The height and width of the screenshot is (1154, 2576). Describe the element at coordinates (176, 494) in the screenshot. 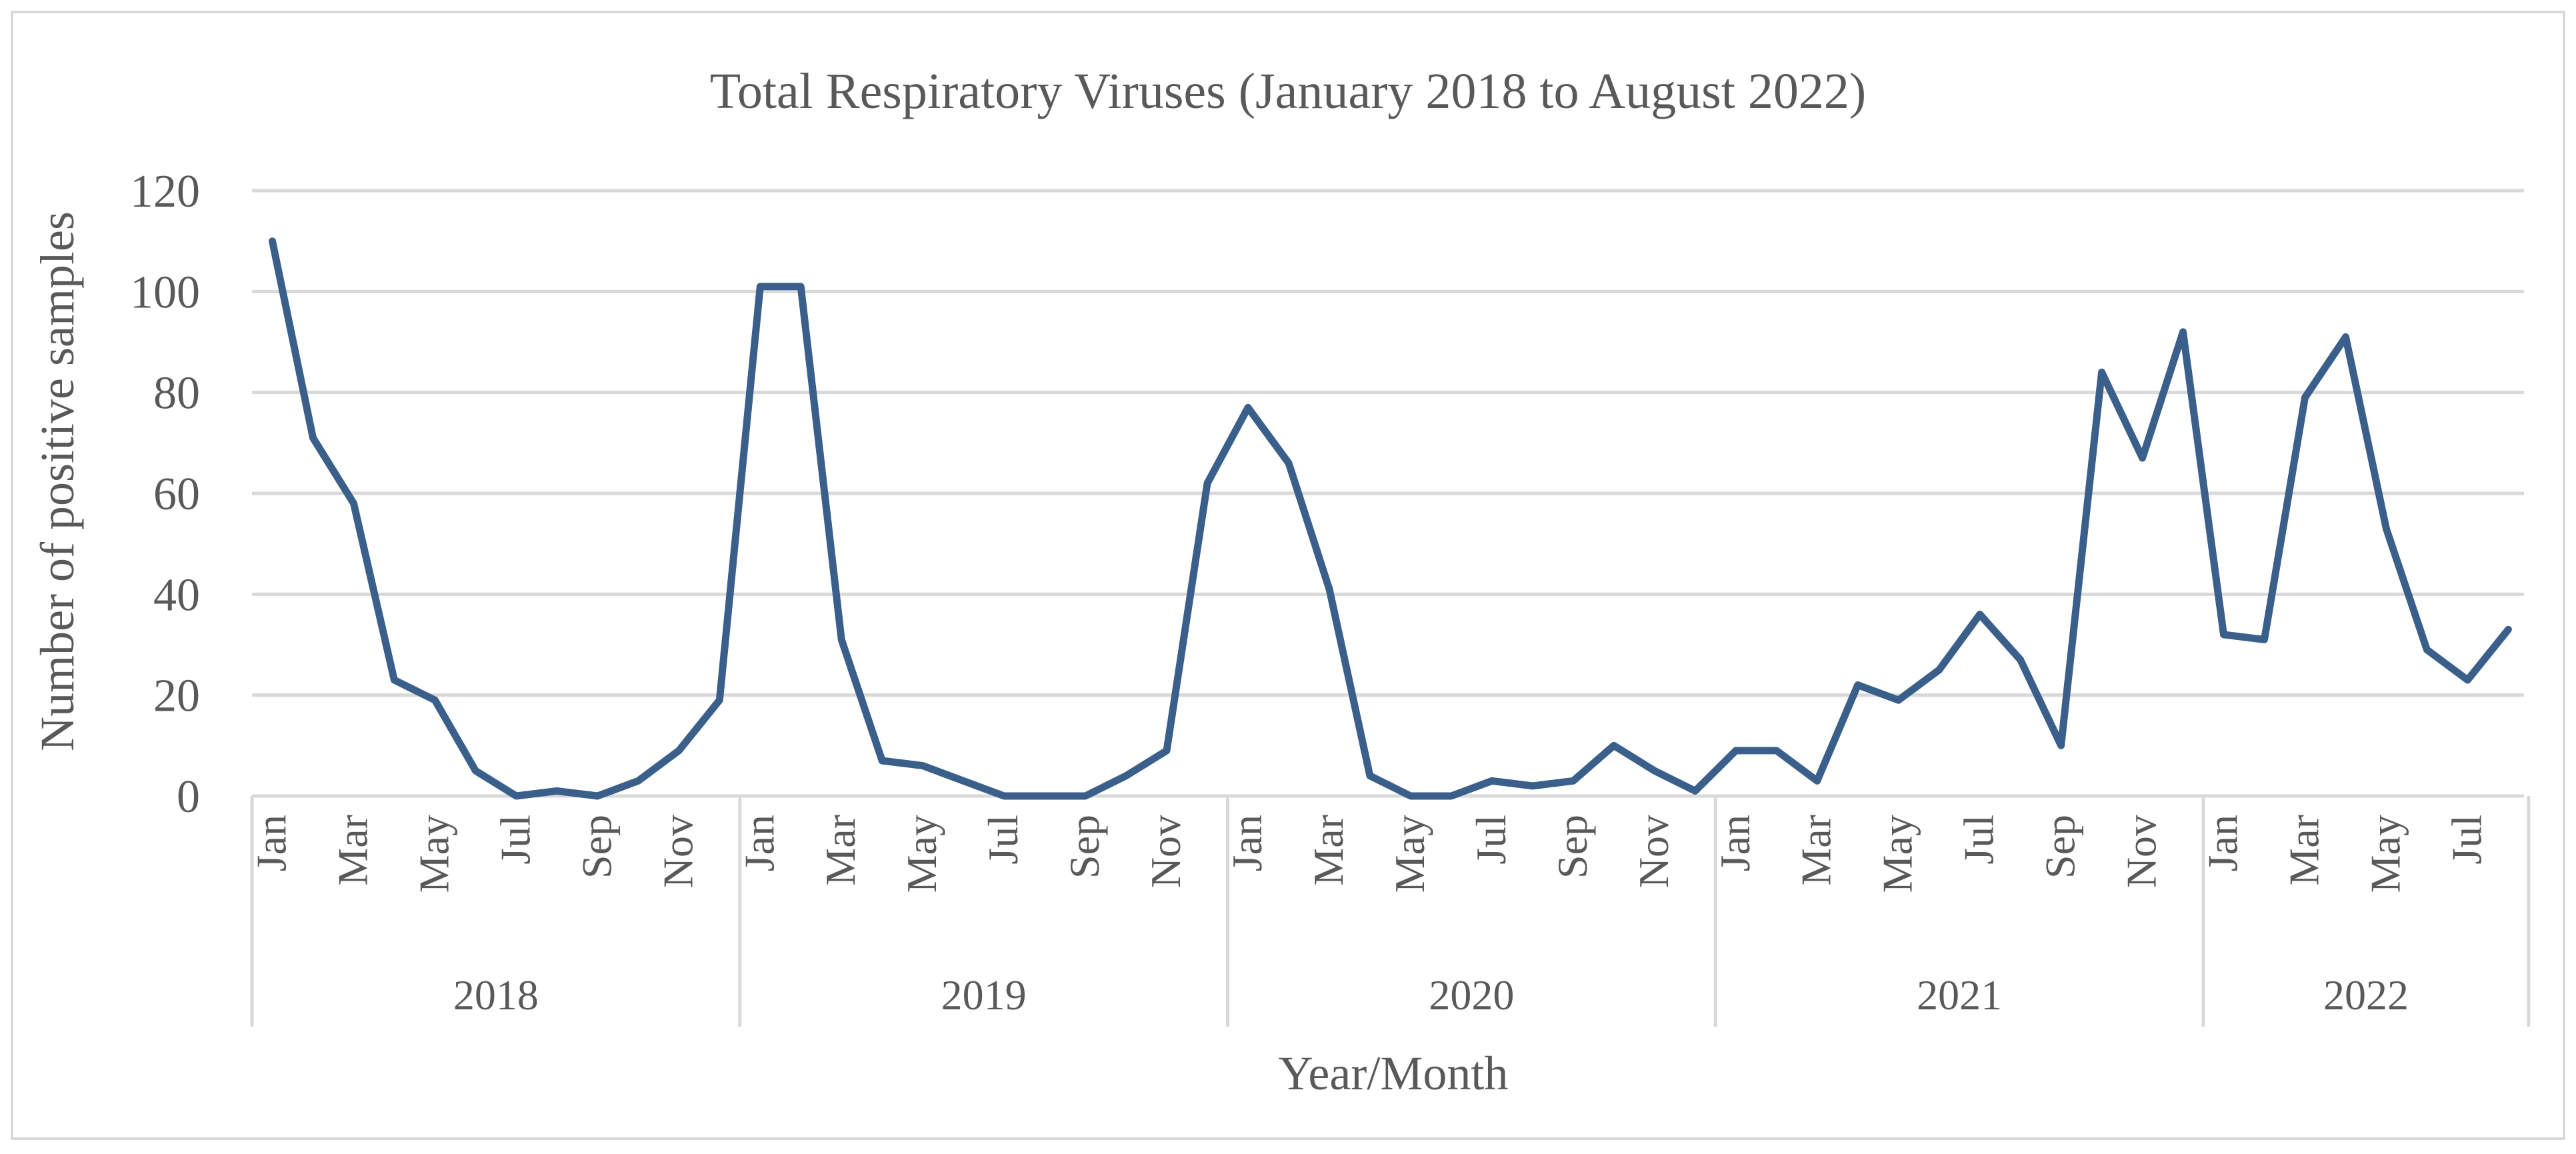

I see `y-tick-label: 60` at that location.